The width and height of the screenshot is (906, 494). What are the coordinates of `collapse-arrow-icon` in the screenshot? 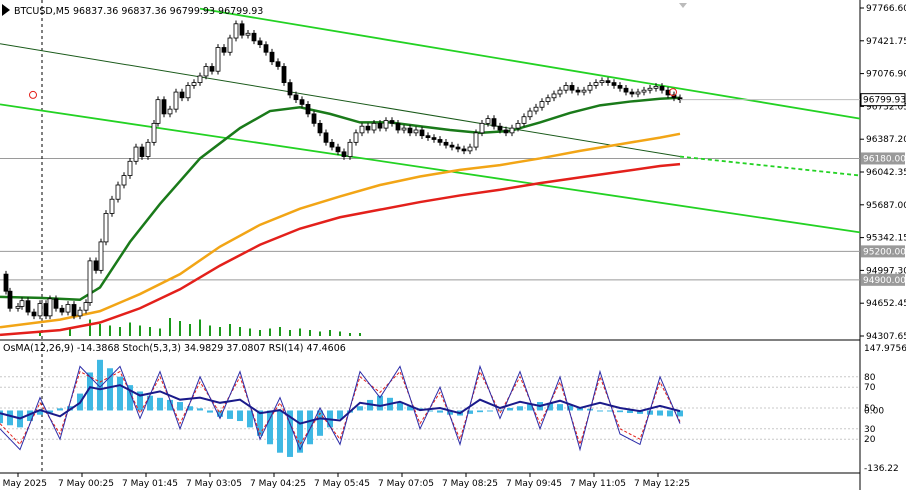 It's located at (6, 10).